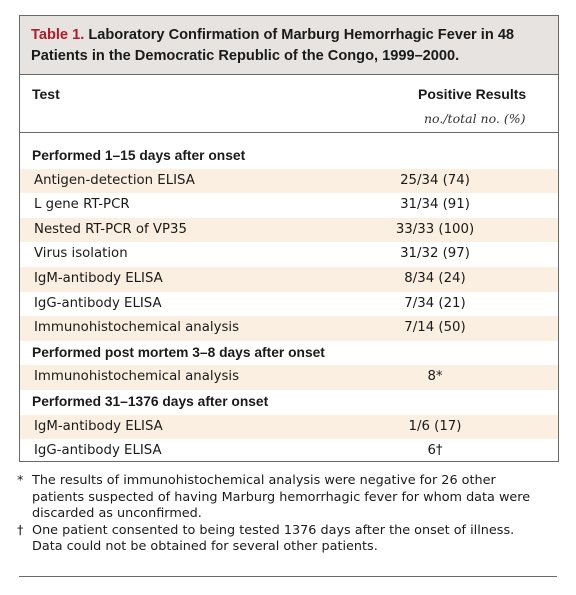 Image resolution: width=576 pixels, height=595 pixels. I want to click on positive-result-cell: 31/32 (97), so click(435, 254).